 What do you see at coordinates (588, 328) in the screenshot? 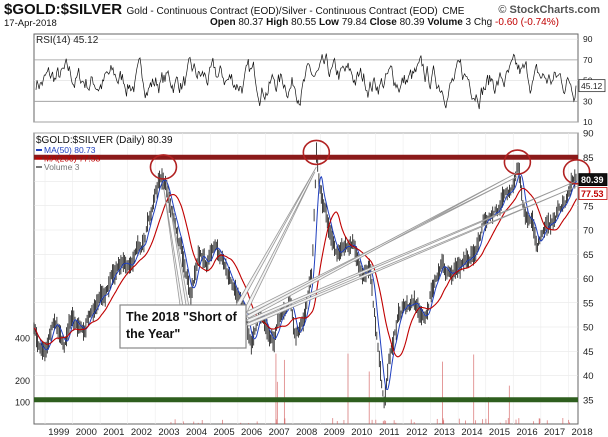
I see `price-tick-label: 50` at bounding box center [588, 328].